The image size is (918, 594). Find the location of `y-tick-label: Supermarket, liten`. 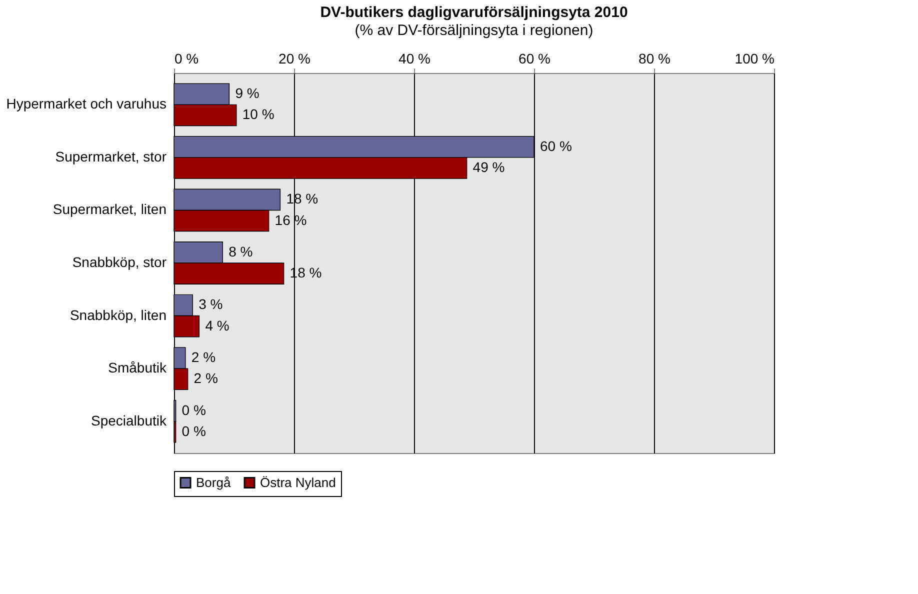

y-tick-label: Supermarket, liten is located at coordinates (109, 209).